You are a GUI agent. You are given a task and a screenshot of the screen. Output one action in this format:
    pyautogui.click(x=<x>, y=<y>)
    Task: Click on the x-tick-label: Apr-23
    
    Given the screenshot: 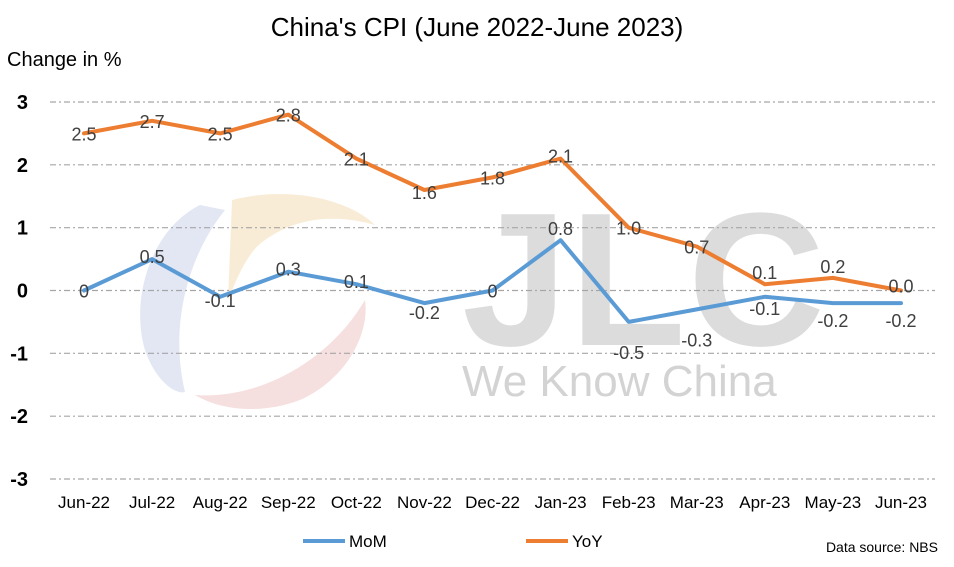 What is the action you would take?
    pyautogui.click(x=764, y=502)
    